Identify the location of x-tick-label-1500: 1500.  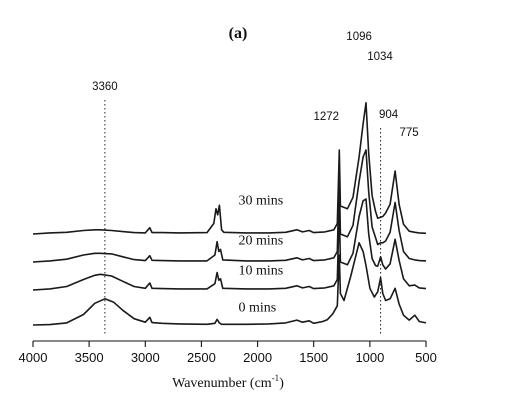
(313, 357).